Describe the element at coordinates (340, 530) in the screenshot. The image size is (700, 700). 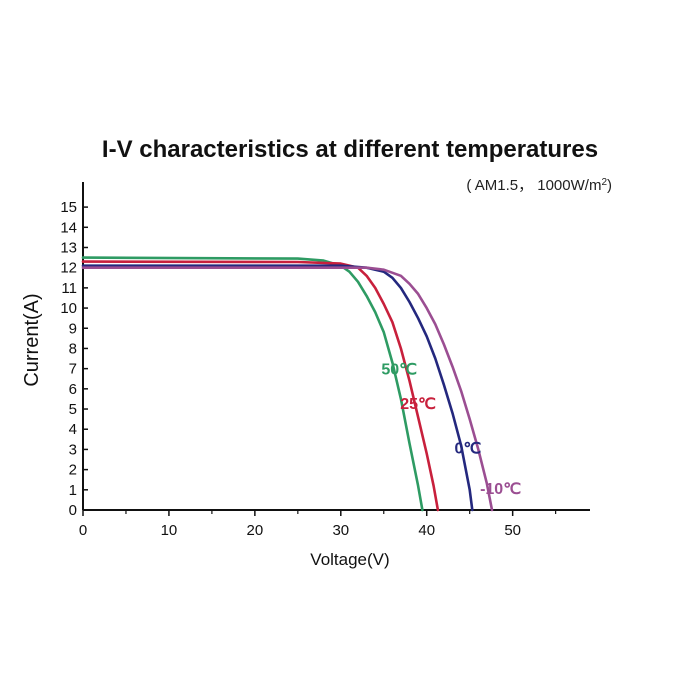
I see `x-tick-label: 30` at that location.